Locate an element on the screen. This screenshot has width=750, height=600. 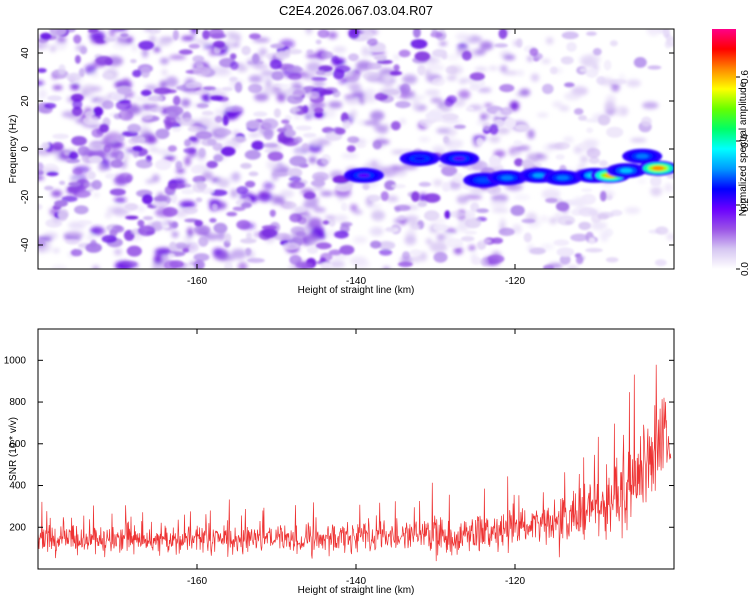
spectrogram-y-tick-label-4: 40 is located at coordinates (25, 53).